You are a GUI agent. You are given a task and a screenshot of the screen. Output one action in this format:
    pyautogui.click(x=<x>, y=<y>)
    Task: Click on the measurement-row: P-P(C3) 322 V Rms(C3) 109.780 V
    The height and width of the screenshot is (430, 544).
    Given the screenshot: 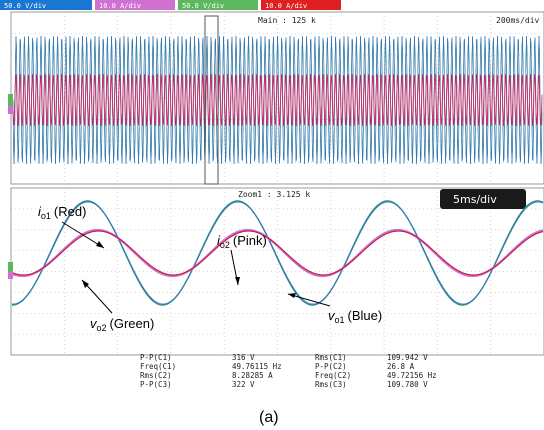 What is the action you would take?
    pyautogui.click(x=284, y=384)
    